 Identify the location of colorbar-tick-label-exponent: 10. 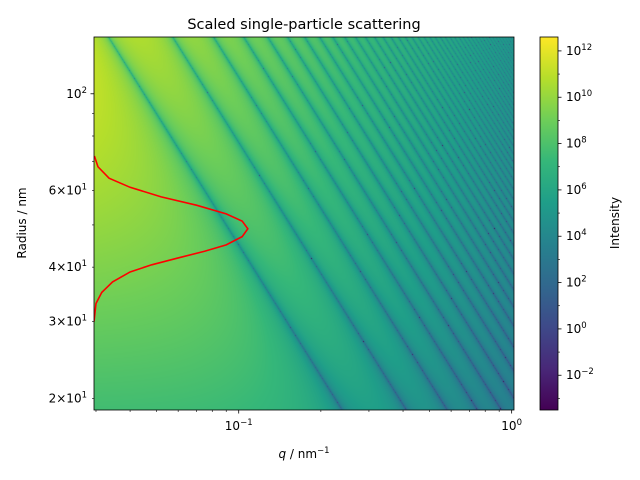
(586, 94).